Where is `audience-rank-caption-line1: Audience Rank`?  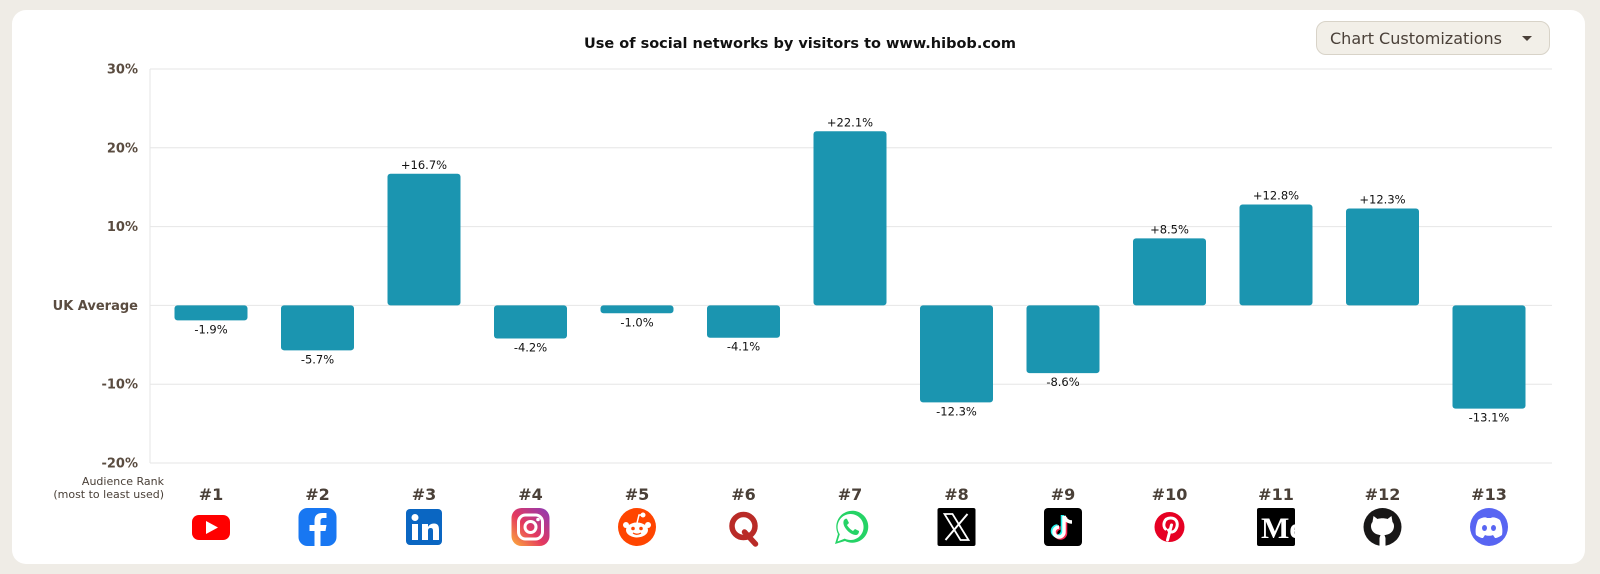
audience-rank-caption-line1: Audience Rank is located at coordinates (122, 481).